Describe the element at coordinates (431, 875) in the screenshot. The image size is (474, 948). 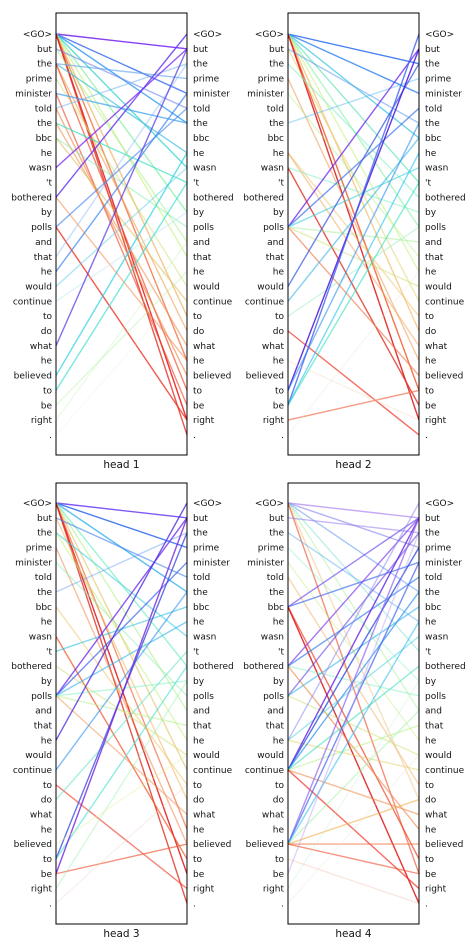
I see `target-token-label: be` at that location.